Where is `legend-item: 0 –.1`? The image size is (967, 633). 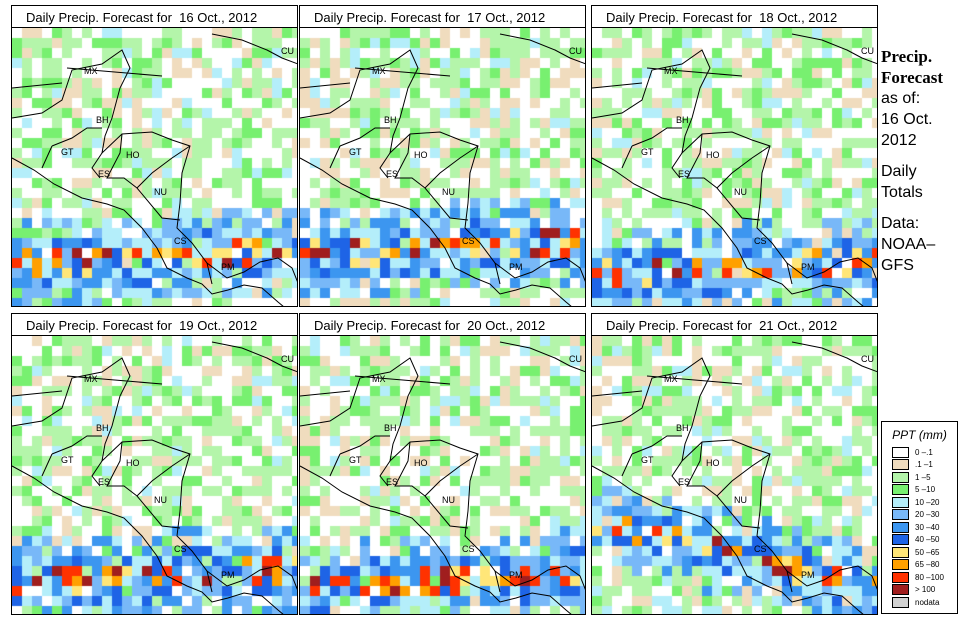 legend-item: 0 –.1 is located at coordinates (919, 452).